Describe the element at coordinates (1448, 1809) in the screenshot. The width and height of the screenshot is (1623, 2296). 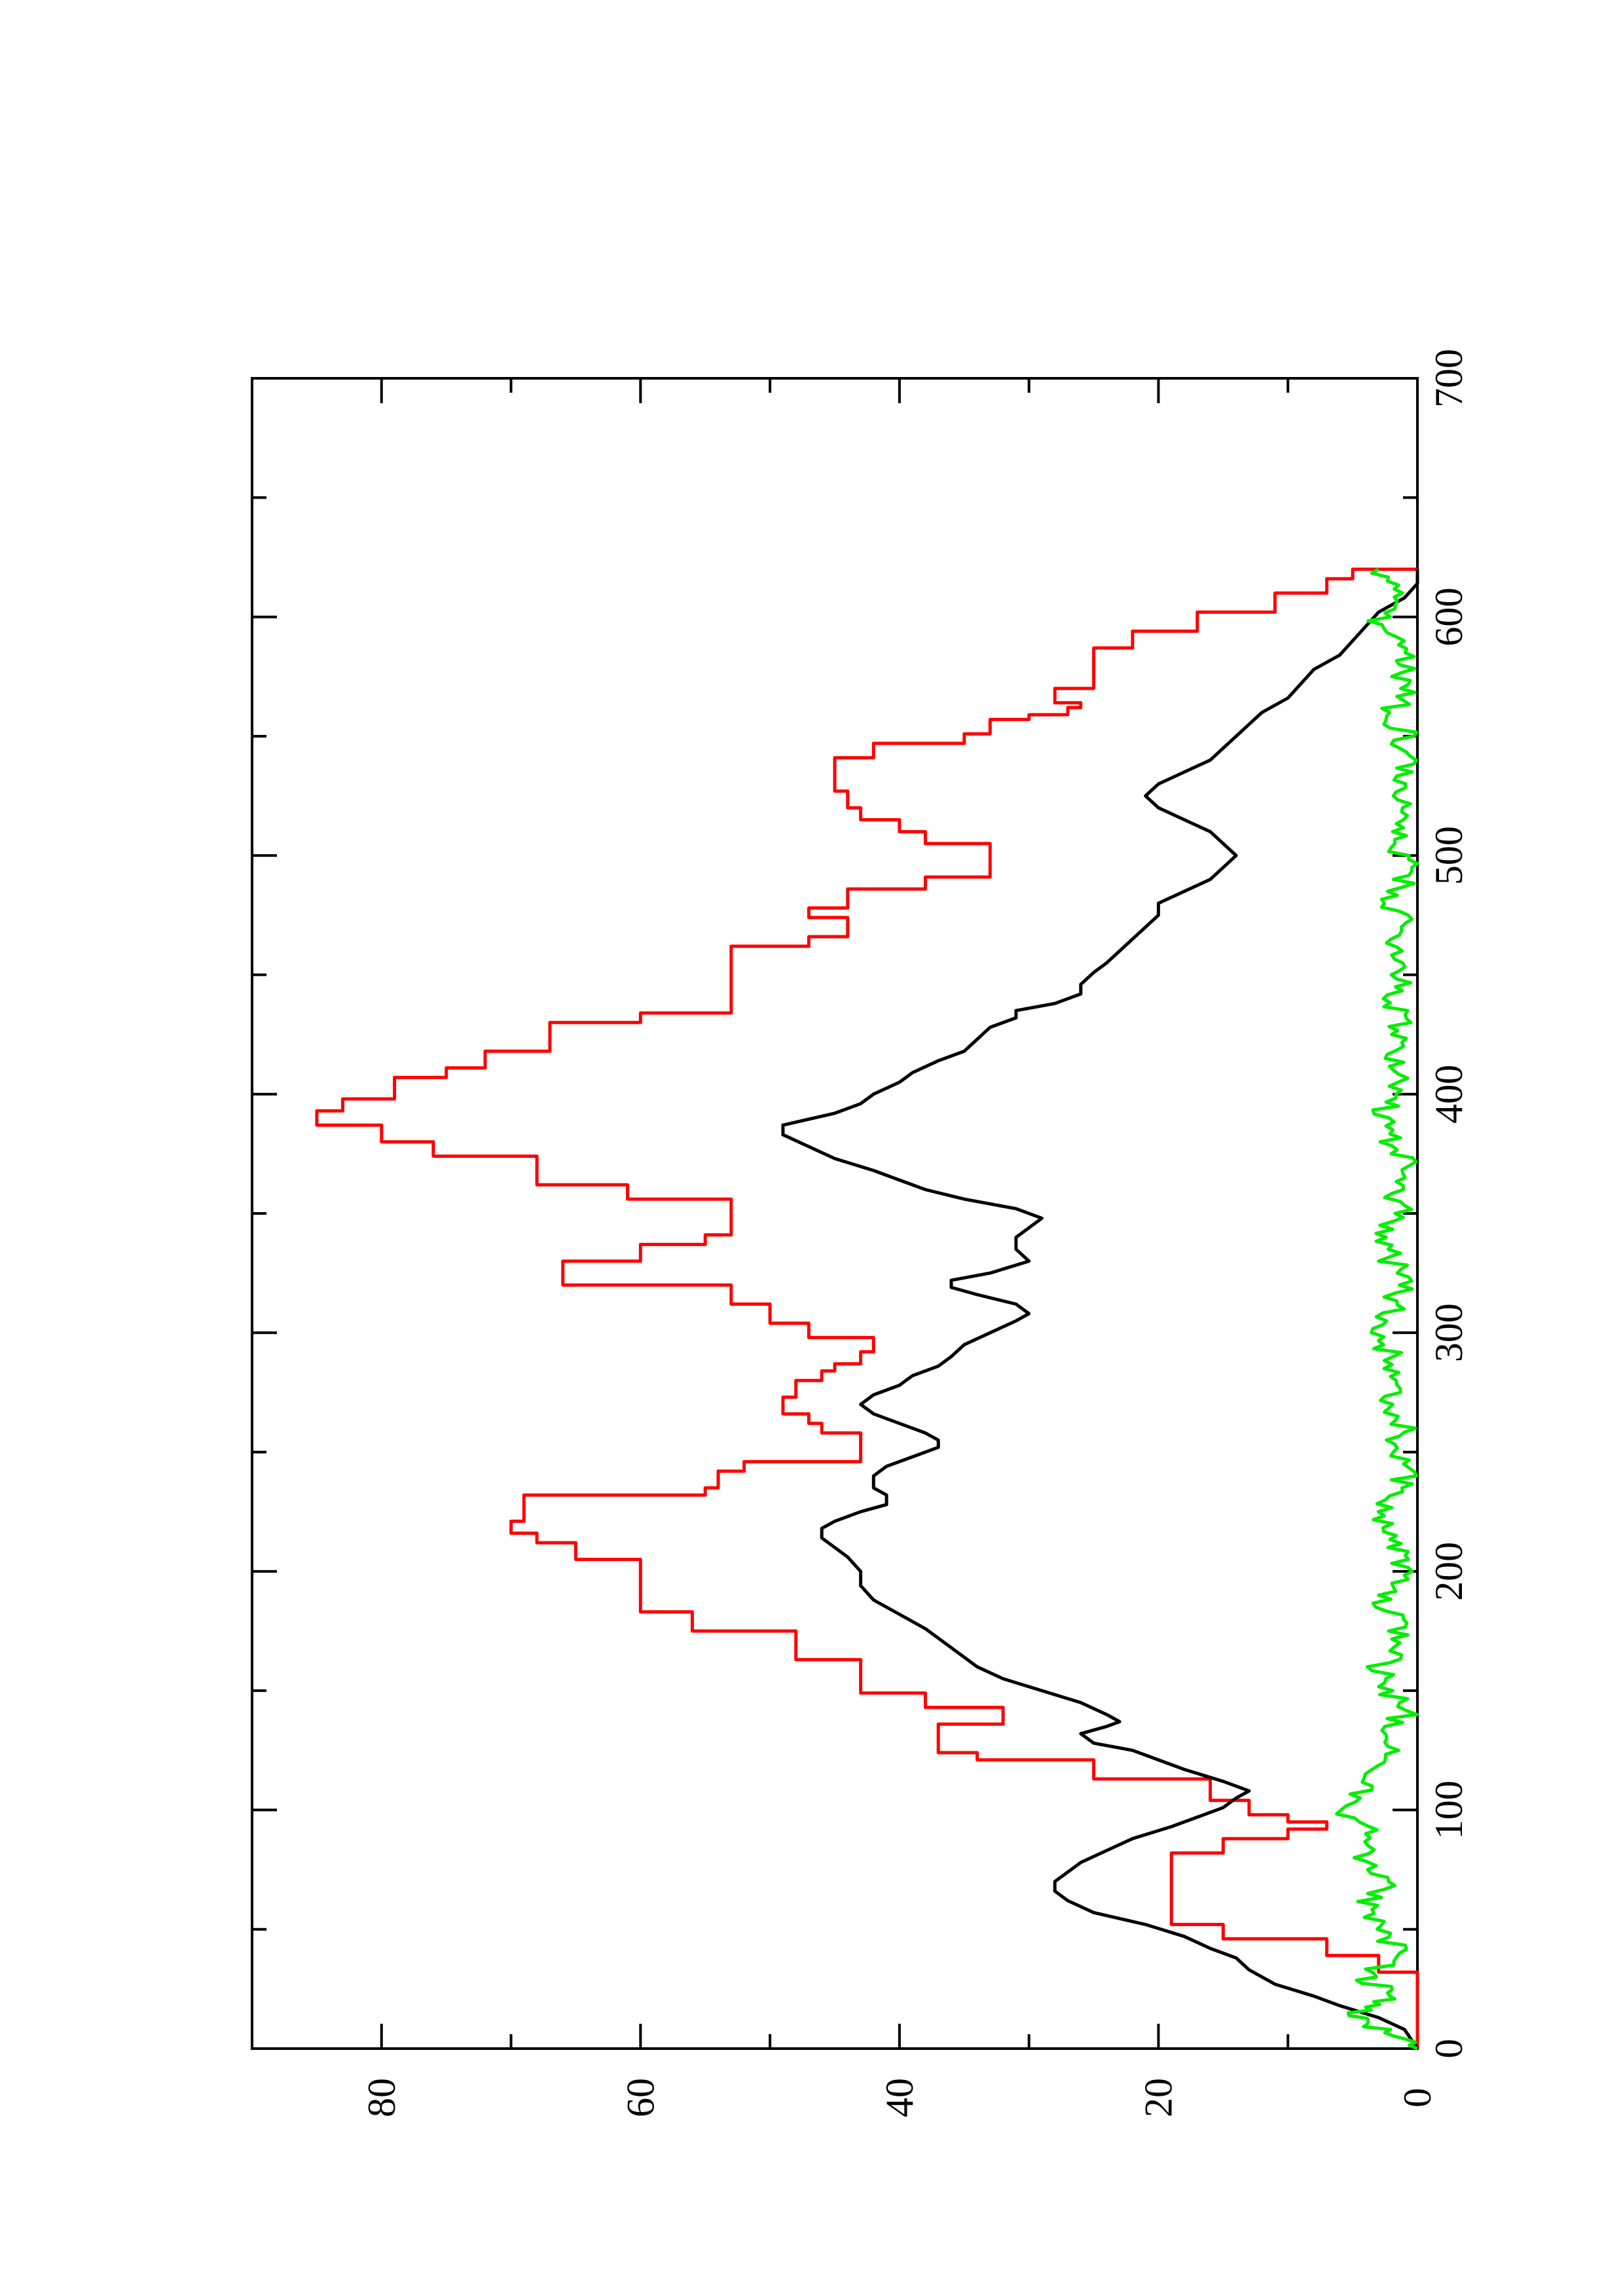
I see `x-tick-label: 100` at that location.